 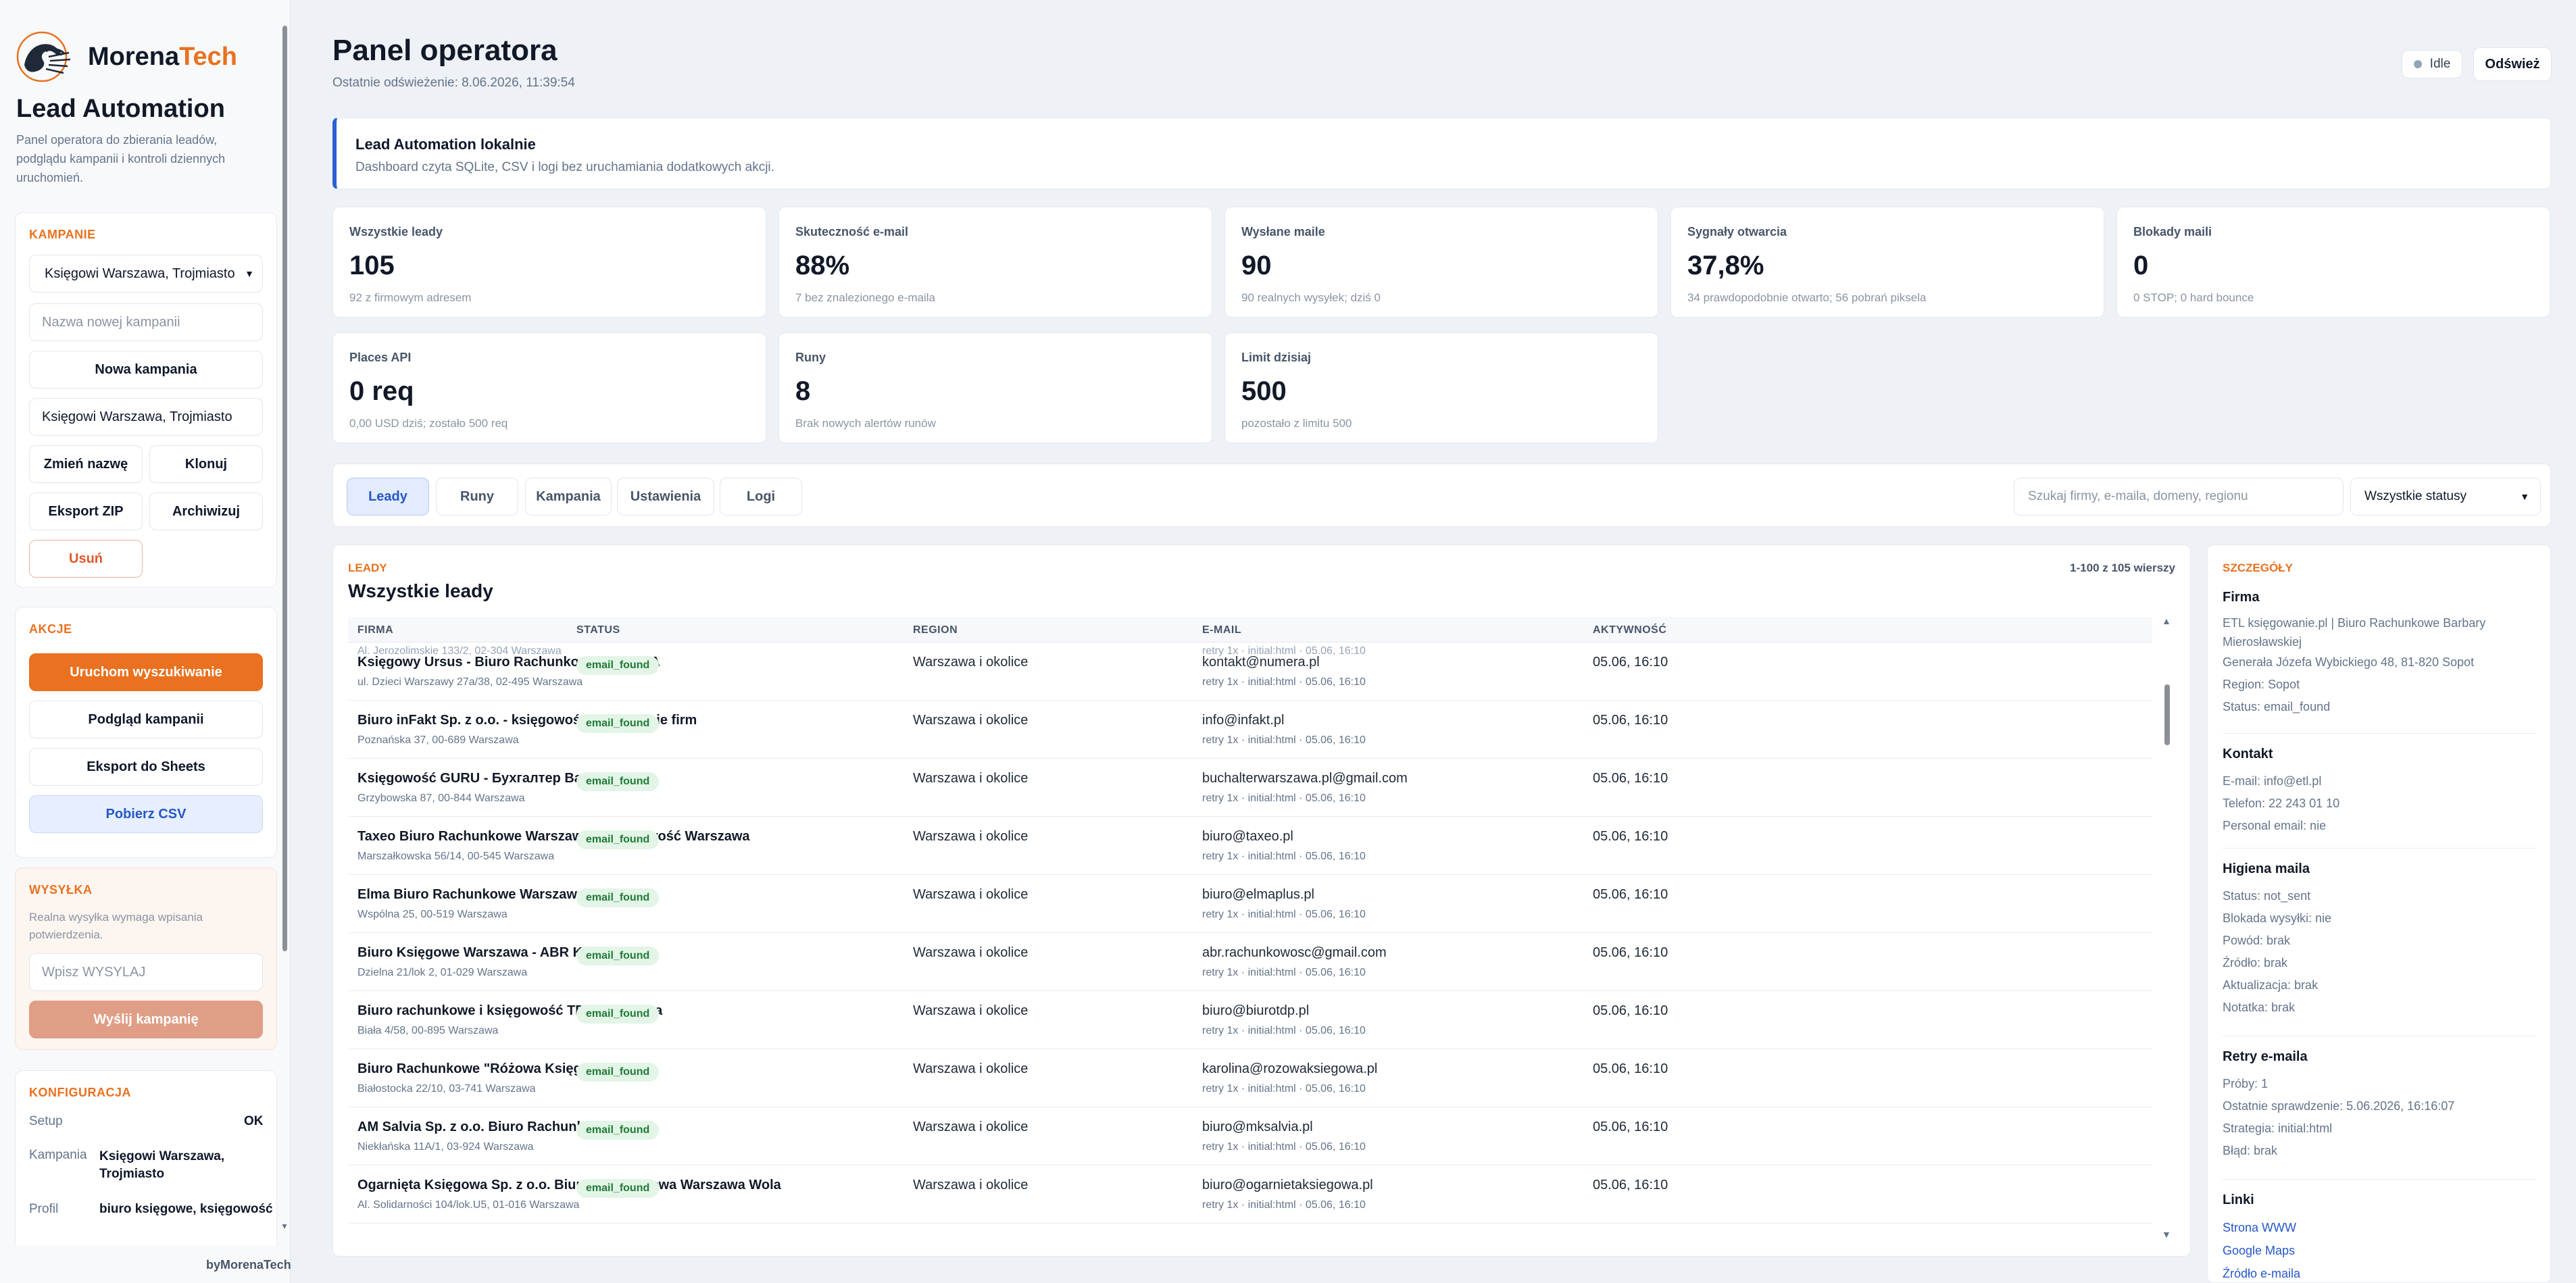 I want to click on stat-label: Blokady maili, so click(x=2173, y=231).